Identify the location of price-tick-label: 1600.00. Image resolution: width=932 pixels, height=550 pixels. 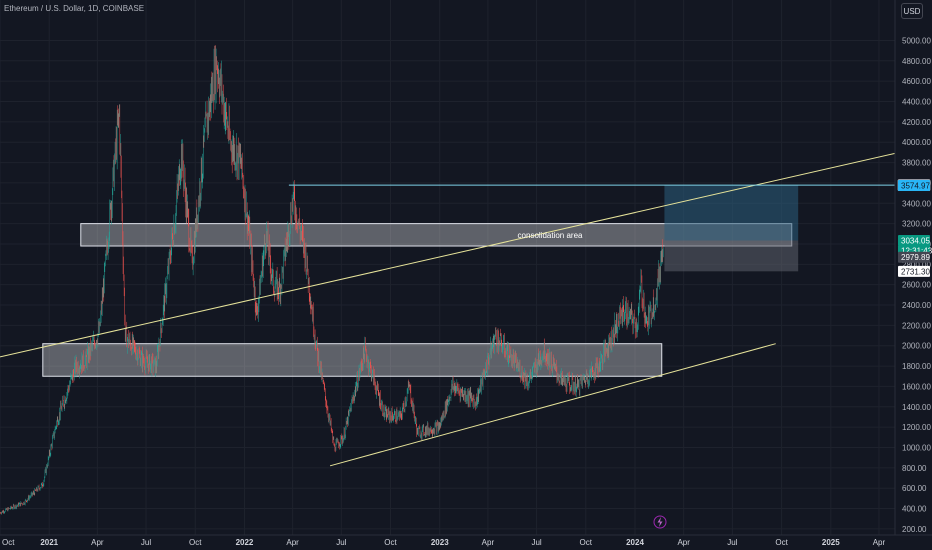
(916, 386).